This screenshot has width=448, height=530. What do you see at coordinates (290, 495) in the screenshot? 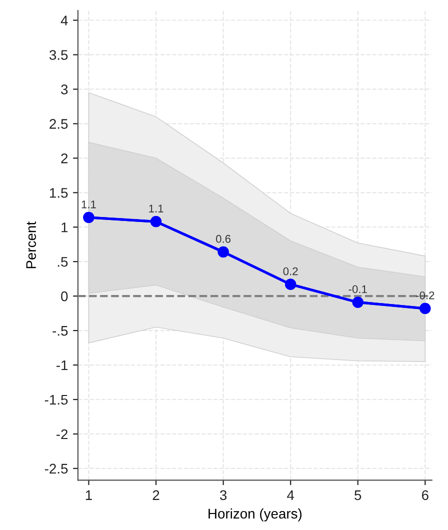
I see `x-tick-label: 4` at bounding box center [290, 495].